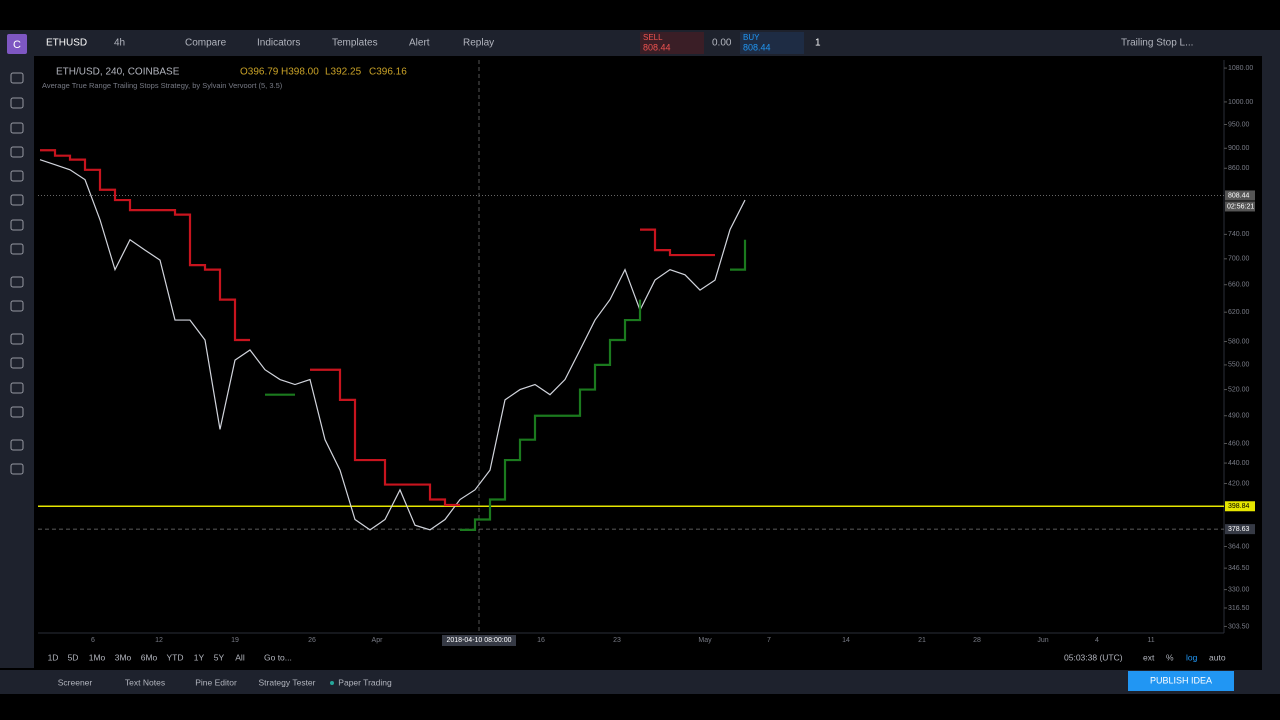  I want to click on log: log, so click(1192, 657).